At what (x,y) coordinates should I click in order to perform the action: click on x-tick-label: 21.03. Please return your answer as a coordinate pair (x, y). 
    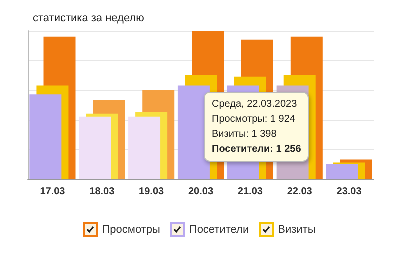
    Looking at the image, I should click on (251, 192).